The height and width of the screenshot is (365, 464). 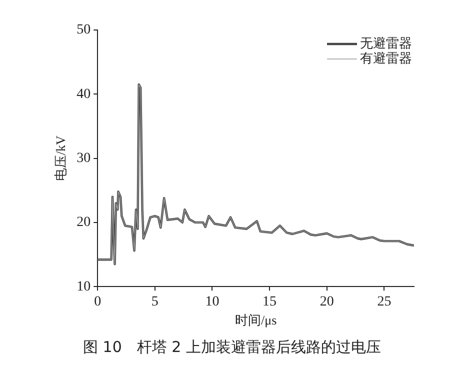 I want to click on y-axis-title: 电压/kV, so click(x=60, y=158).